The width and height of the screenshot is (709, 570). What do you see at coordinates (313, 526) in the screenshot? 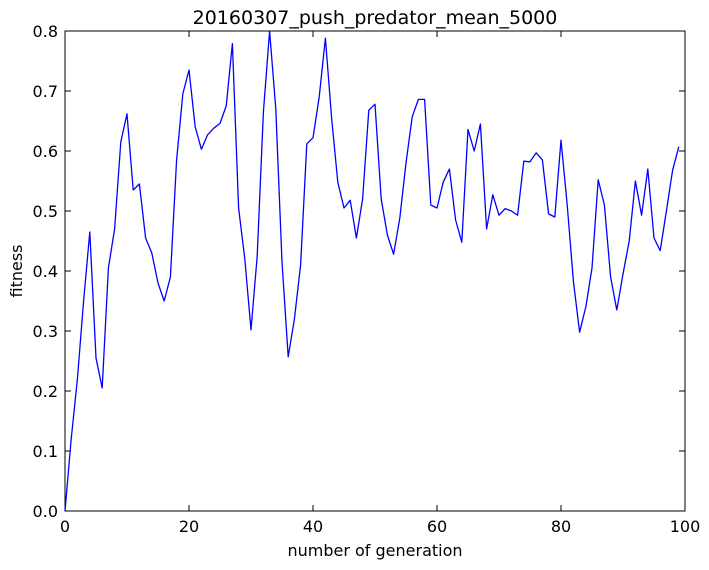
I see `x-tick-label: 40` at bounding box center [313, 526].